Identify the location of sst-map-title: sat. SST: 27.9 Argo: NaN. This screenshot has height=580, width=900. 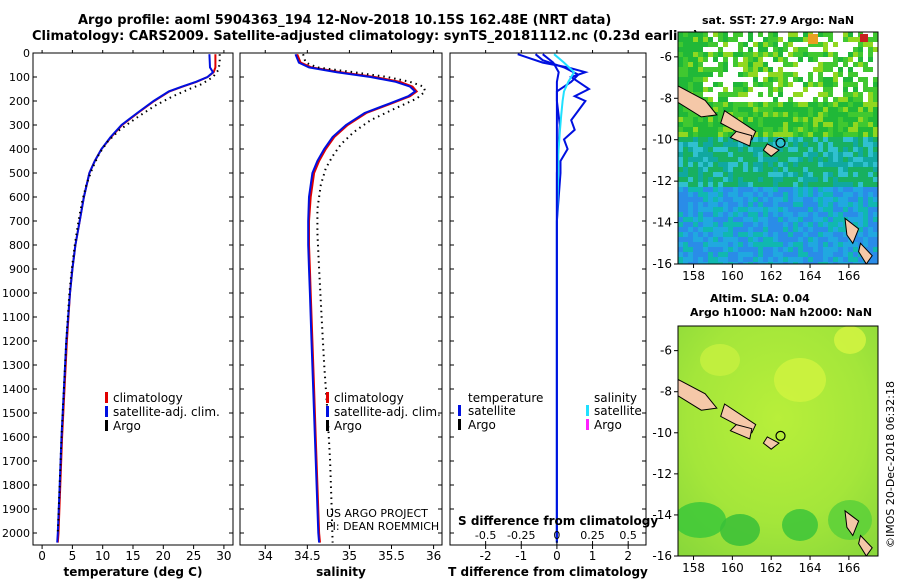
(778, 20).